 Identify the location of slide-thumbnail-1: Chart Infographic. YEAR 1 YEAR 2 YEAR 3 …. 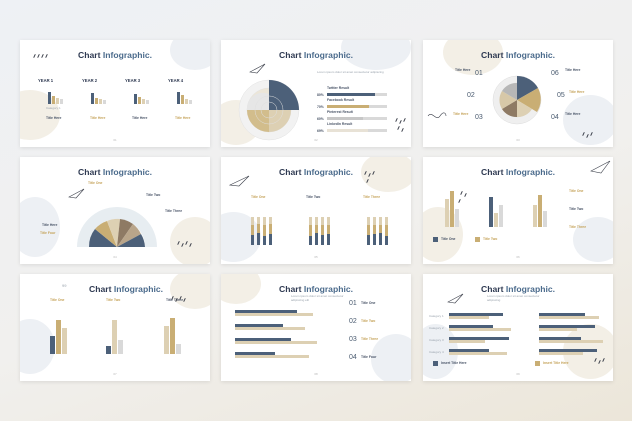
(115, 93).